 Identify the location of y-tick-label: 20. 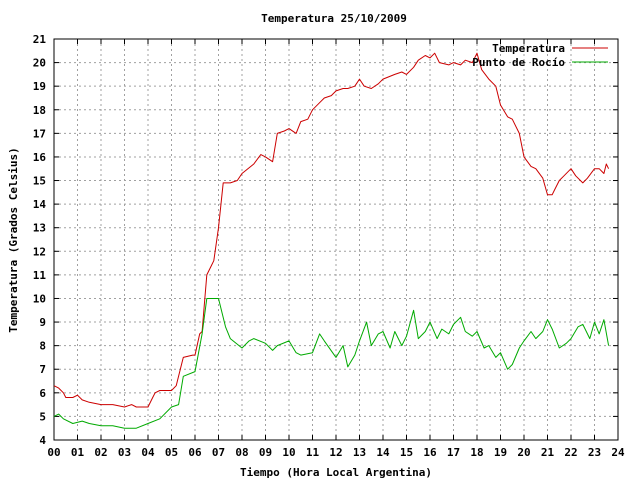
(39, 63).